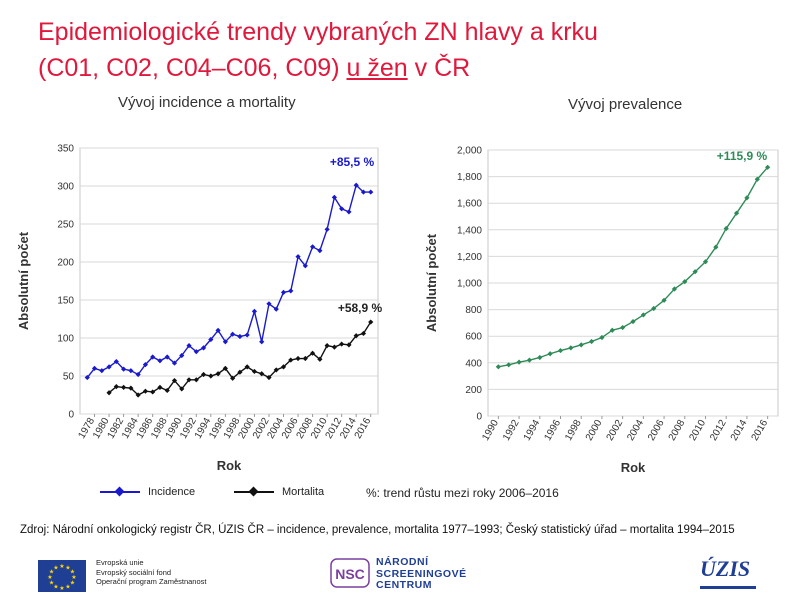  Describe the element at coordinates (739, 430) in the screenshot. I see `x-tick-label: 2014` at that location.